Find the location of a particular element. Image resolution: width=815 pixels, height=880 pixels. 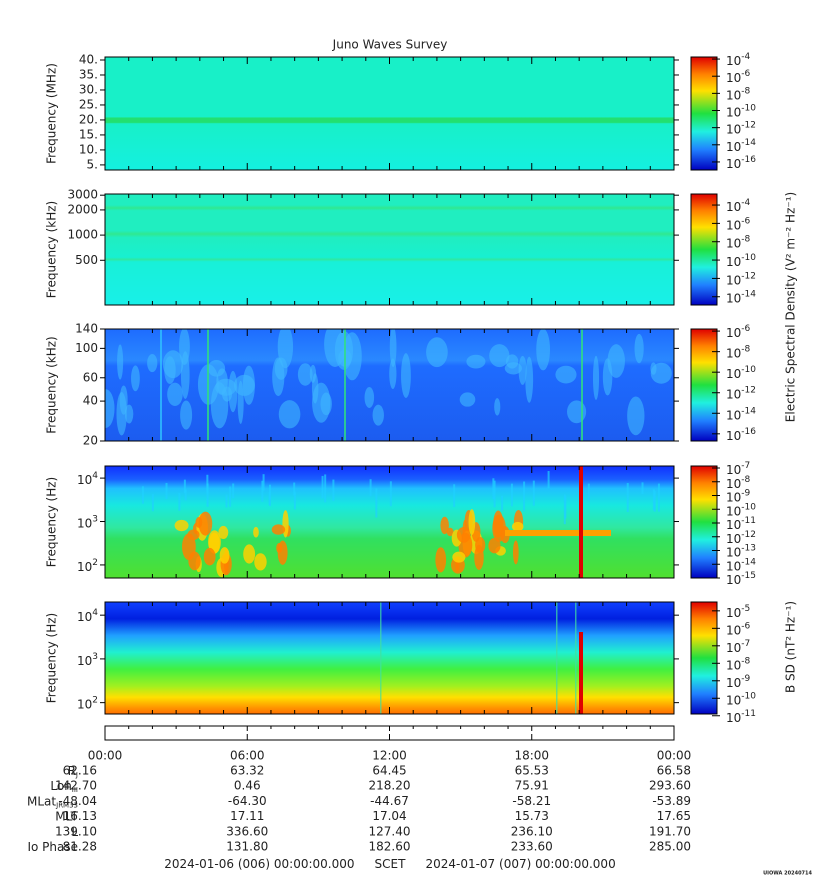

ephemeris-value: -64.30 is located at coordinates (247, 801).